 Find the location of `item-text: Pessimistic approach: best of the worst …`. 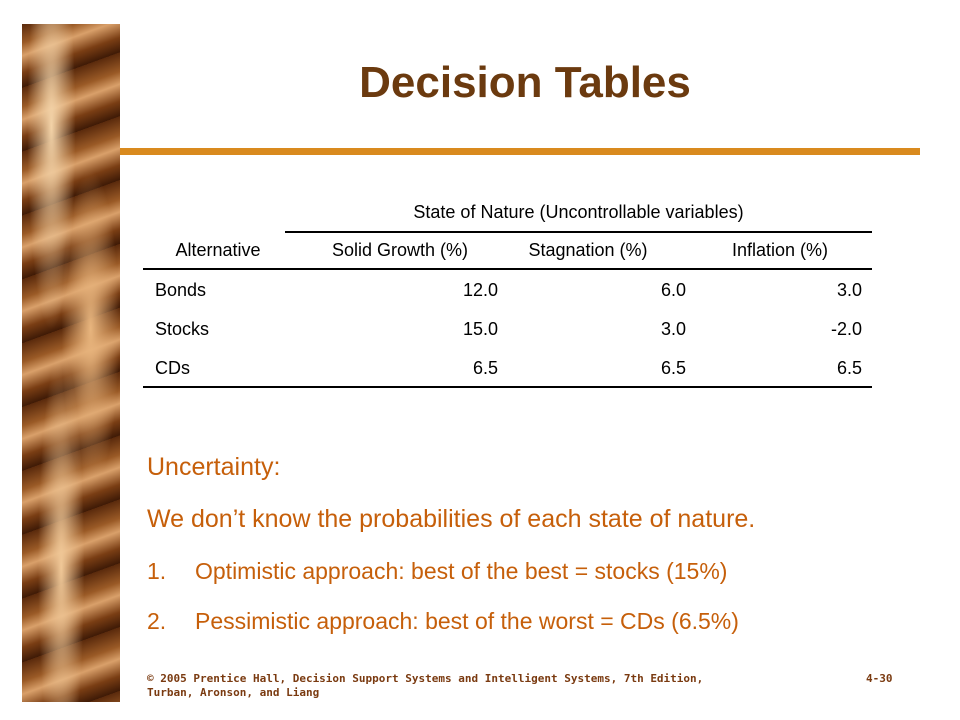

item-text: Pessimistic approach: best of the worst … is located at coordinates (467, 621).